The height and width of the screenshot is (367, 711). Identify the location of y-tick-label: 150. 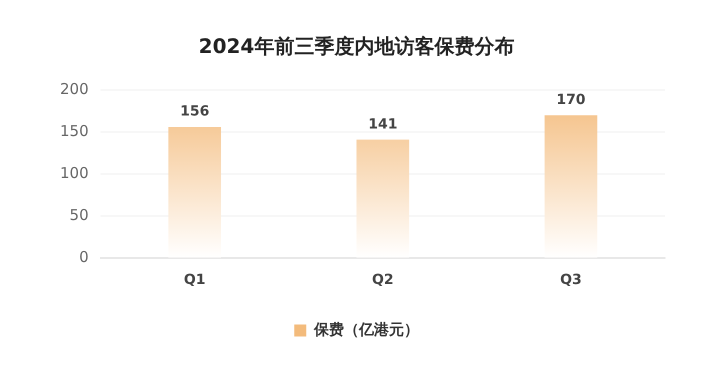
(74, 131).